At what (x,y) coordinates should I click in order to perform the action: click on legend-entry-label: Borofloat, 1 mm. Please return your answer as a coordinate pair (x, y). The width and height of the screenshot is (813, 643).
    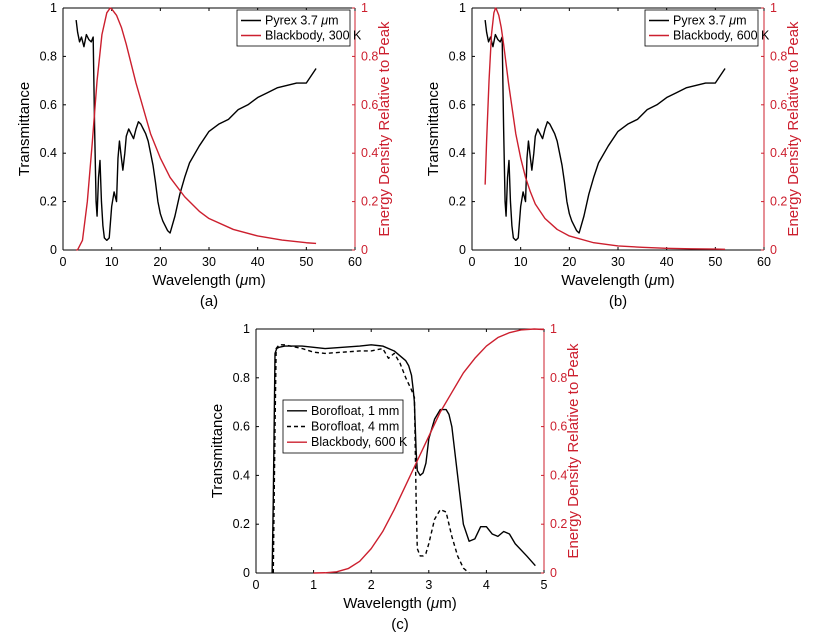
    Looking at the image, I should click on (355, 411).